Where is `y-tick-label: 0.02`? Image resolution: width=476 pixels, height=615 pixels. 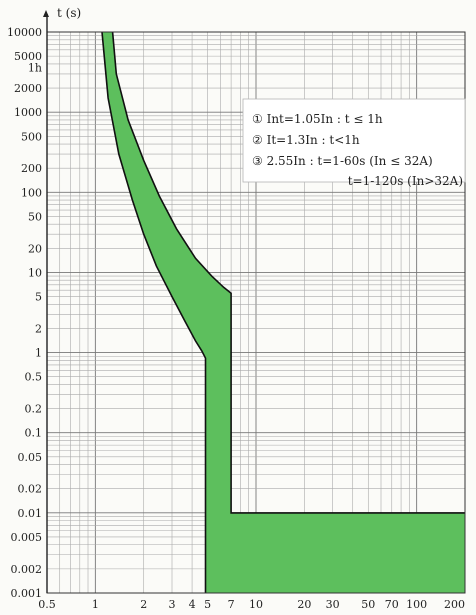
y-tick-label: 0.02 is located at coordinates (30, 489).